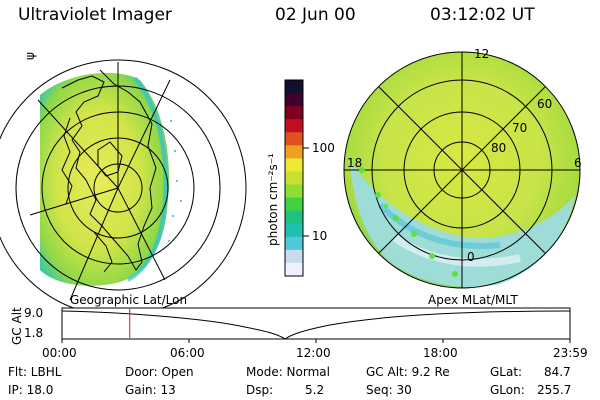 This screenshot has height=400, width=600. I want to click on colorbar-tick-10: 10, so click(320, 236).